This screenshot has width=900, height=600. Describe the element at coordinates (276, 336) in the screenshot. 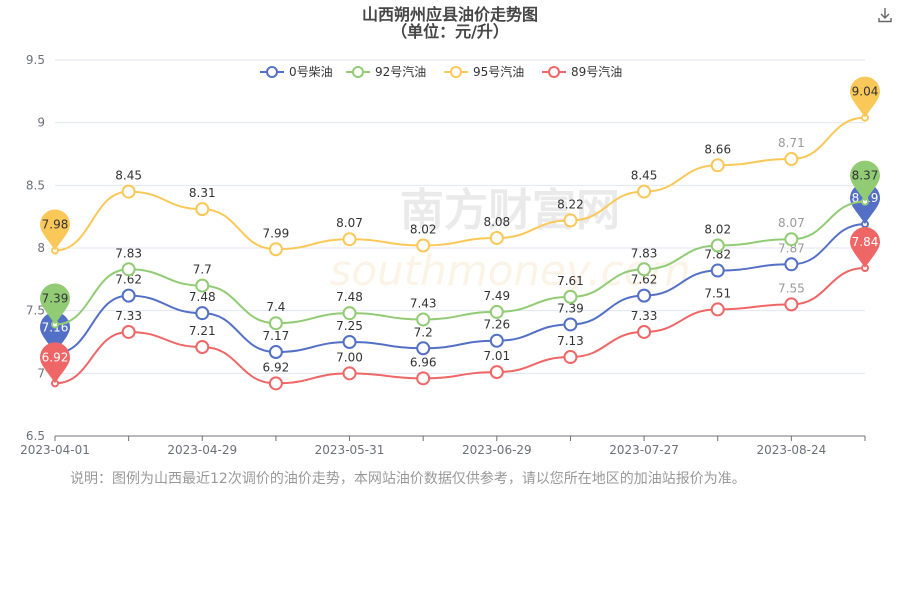

I see `data-label: 7.17` at that location.